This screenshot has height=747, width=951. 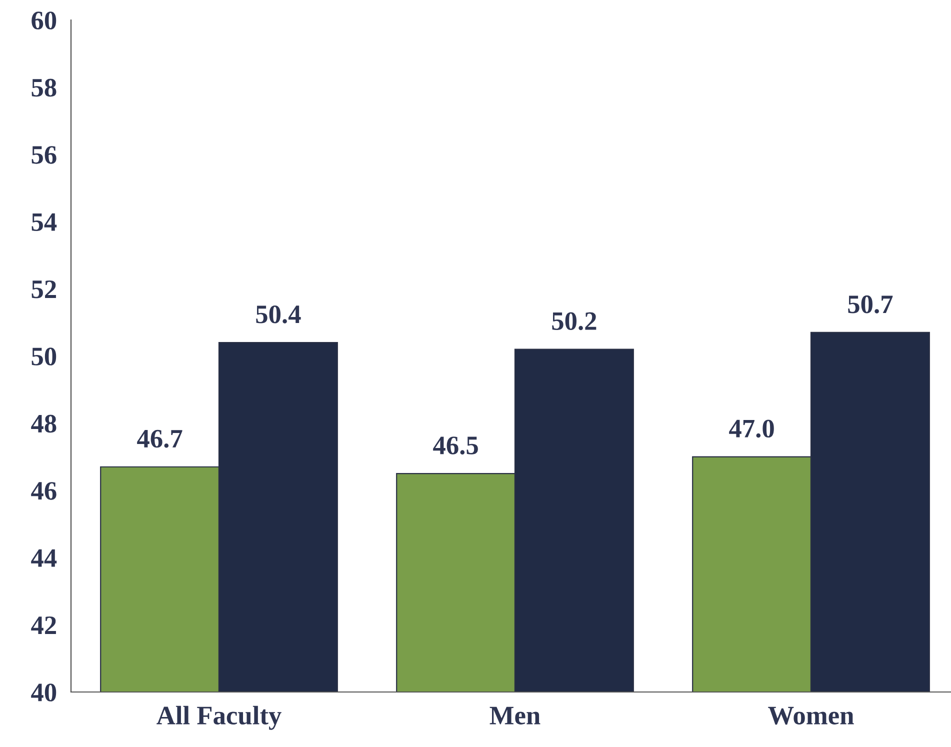 I want to click on y-tick-label: 50, so click(x=44, y=357).